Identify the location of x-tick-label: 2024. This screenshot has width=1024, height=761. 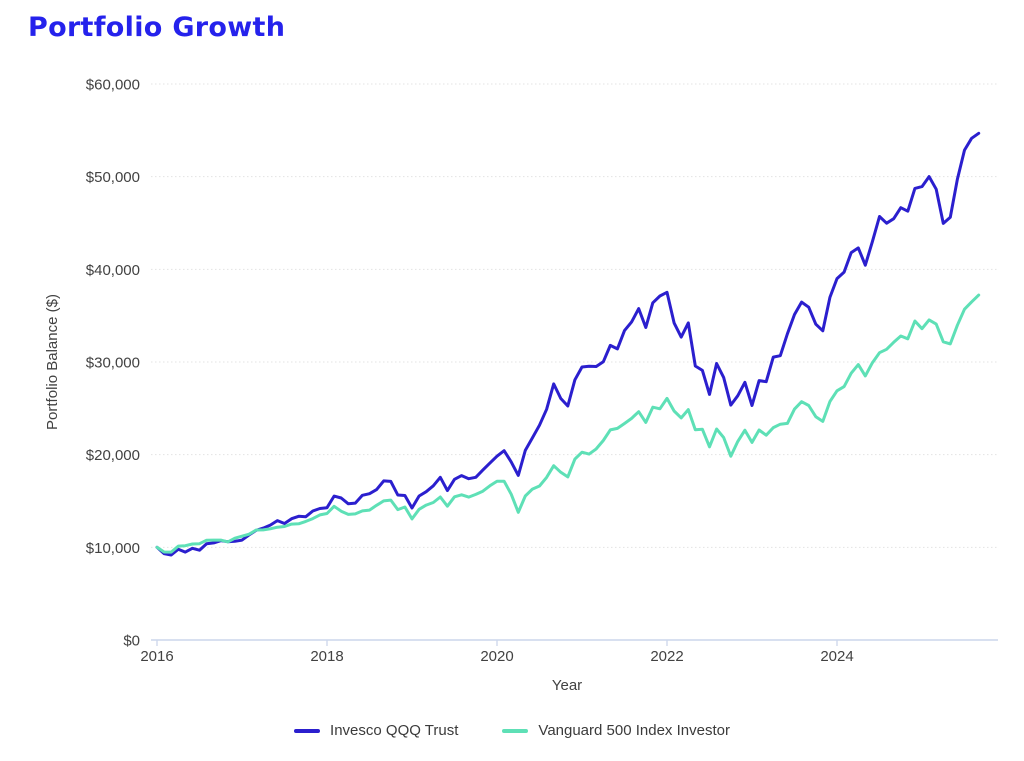
(836, 656).